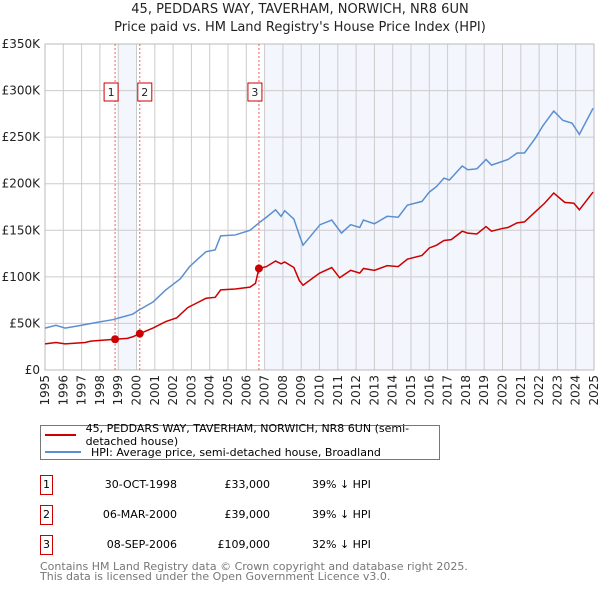 The image size is (600, 590). I want to click on x-tick-label: 1996, so click(63, 390).